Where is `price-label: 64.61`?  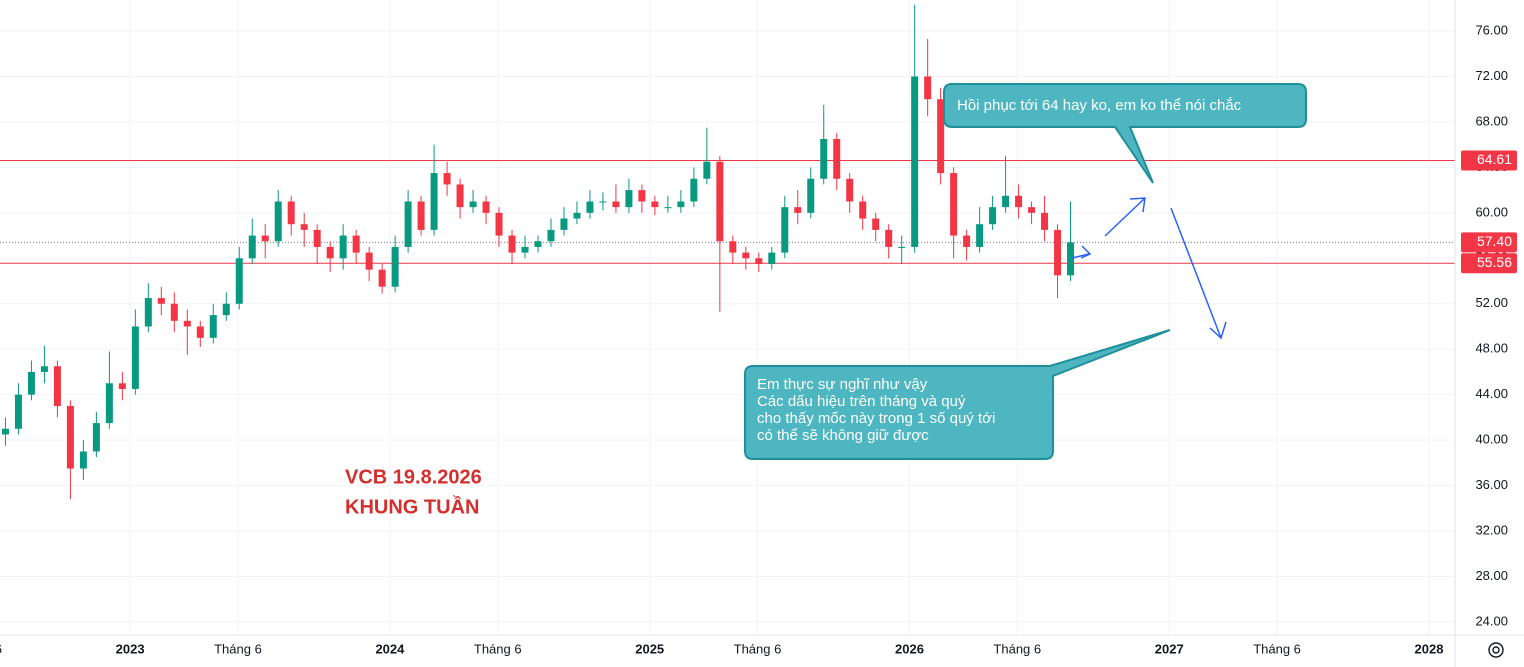
price-label: 64.61 is located at coordinates (1494, 159).